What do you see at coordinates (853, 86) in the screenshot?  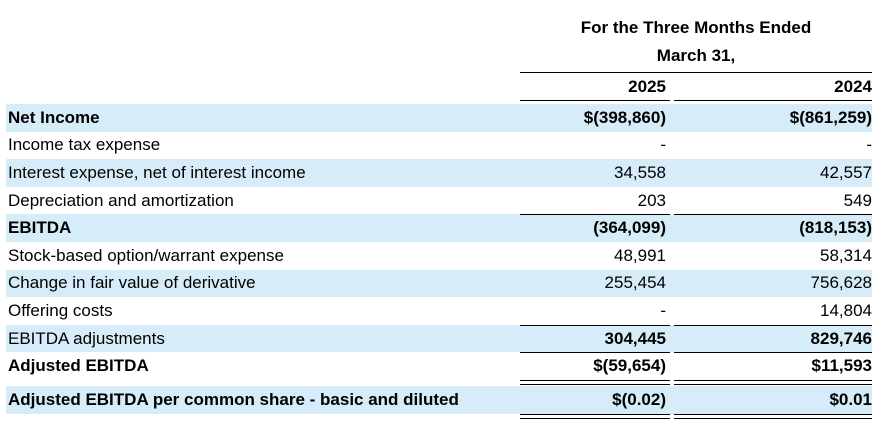 I see `year-2024-header: 2024` at bounding box center [853, 86].